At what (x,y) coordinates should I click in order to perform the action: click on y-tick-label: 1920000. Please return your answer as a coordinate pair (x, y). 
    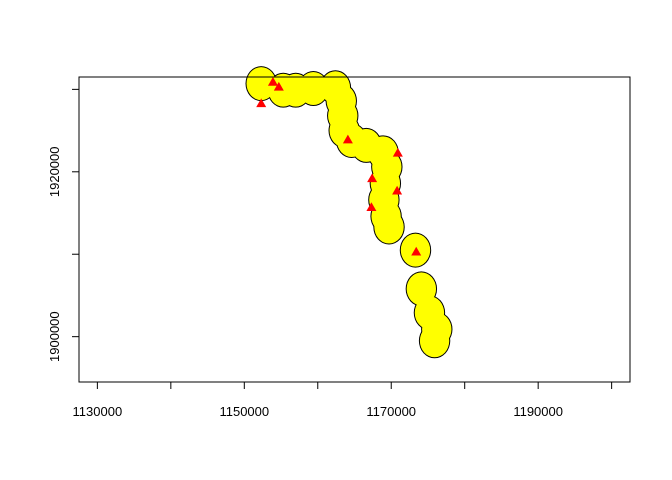
    Looking at the image, I should click on (54, 171).